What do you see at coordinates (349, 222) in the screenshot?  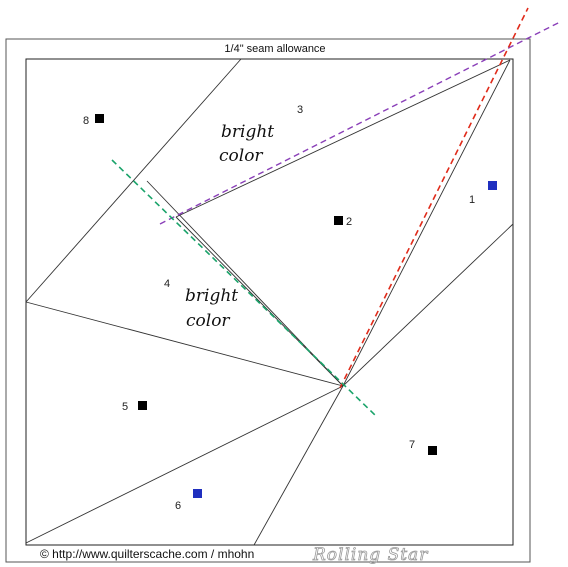 I see `piece-number-2: 2` at bounding box center [349, 222].